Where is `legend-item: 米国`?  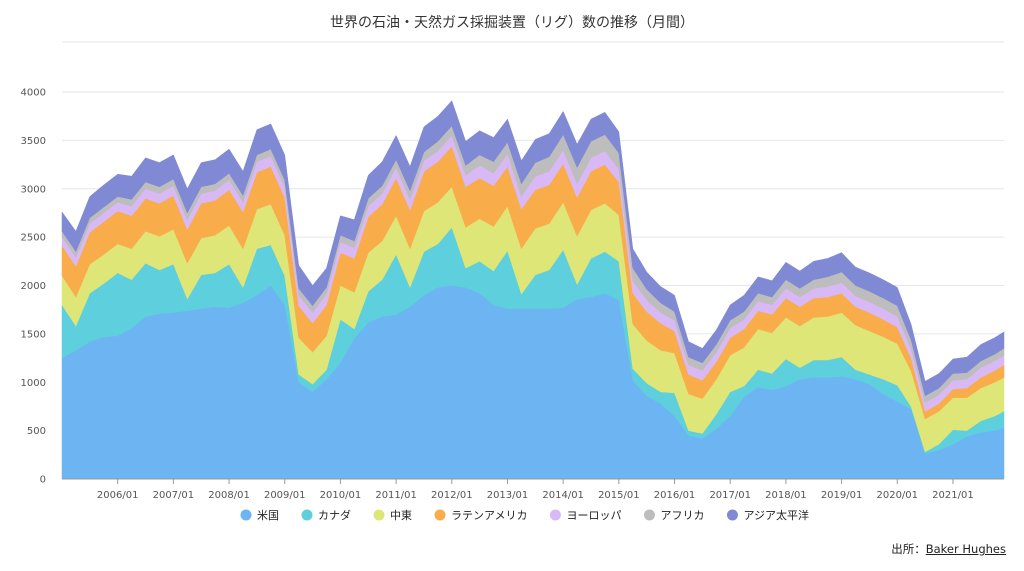
legend-item: 米国 is located at coordinates (260, 515).